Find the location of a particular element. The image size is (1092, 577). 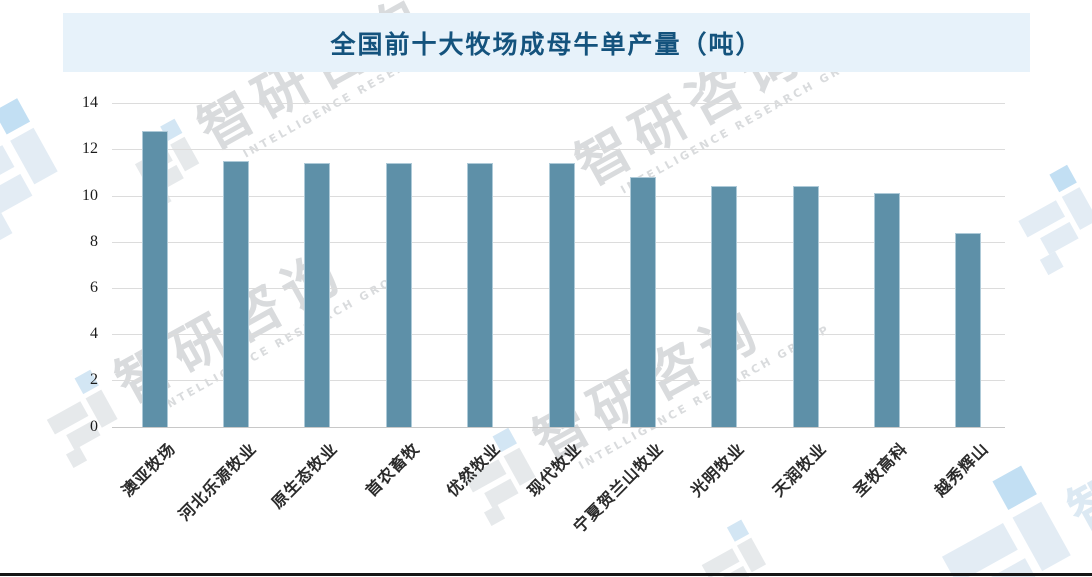

y-tick-label: 4 is located at coordinates (94, 334).